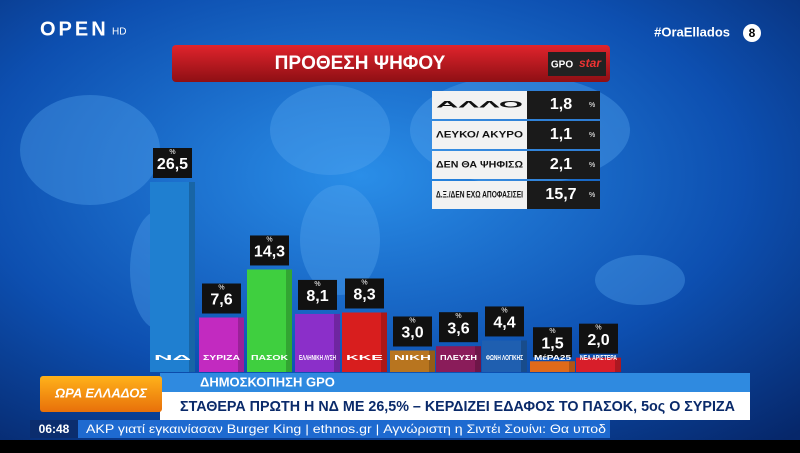 Image resolution: width=800 pixels, height=453 pixels. What do you see at coordinates (119, 32) in the screenshot?
I see `channel-quality: HD` at bounding box center [119, 32].